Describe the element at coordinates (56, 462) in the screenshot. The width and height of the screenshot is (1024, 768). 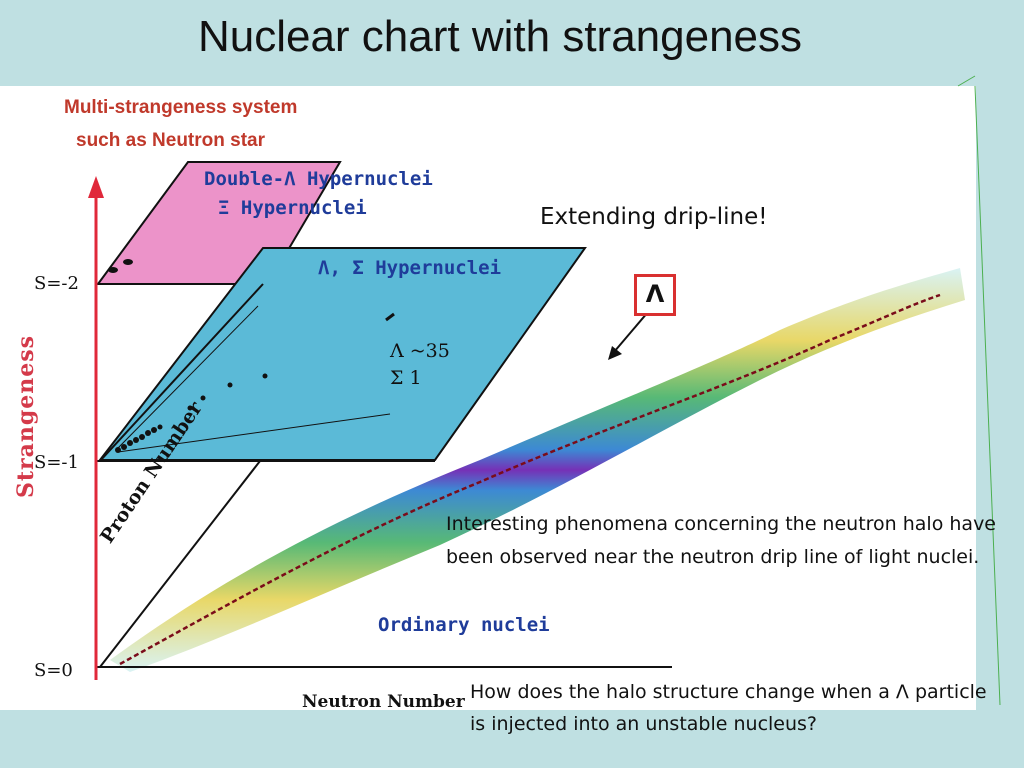
I see `s-minus1-label: S=-1` at that location.